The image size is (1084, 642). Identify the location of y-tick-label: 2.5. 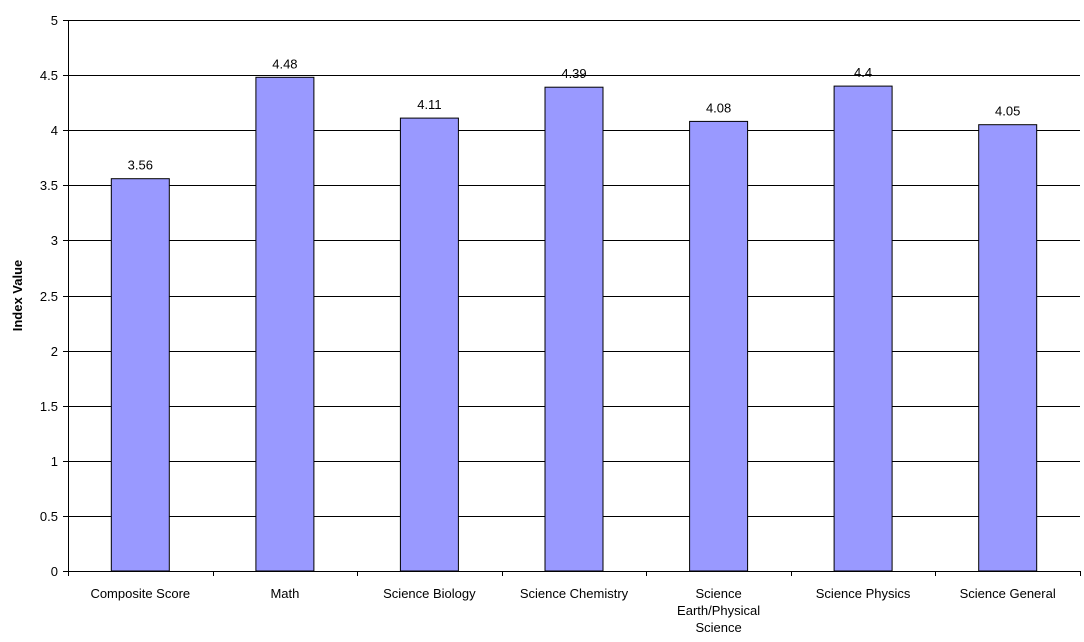
(49, 296).